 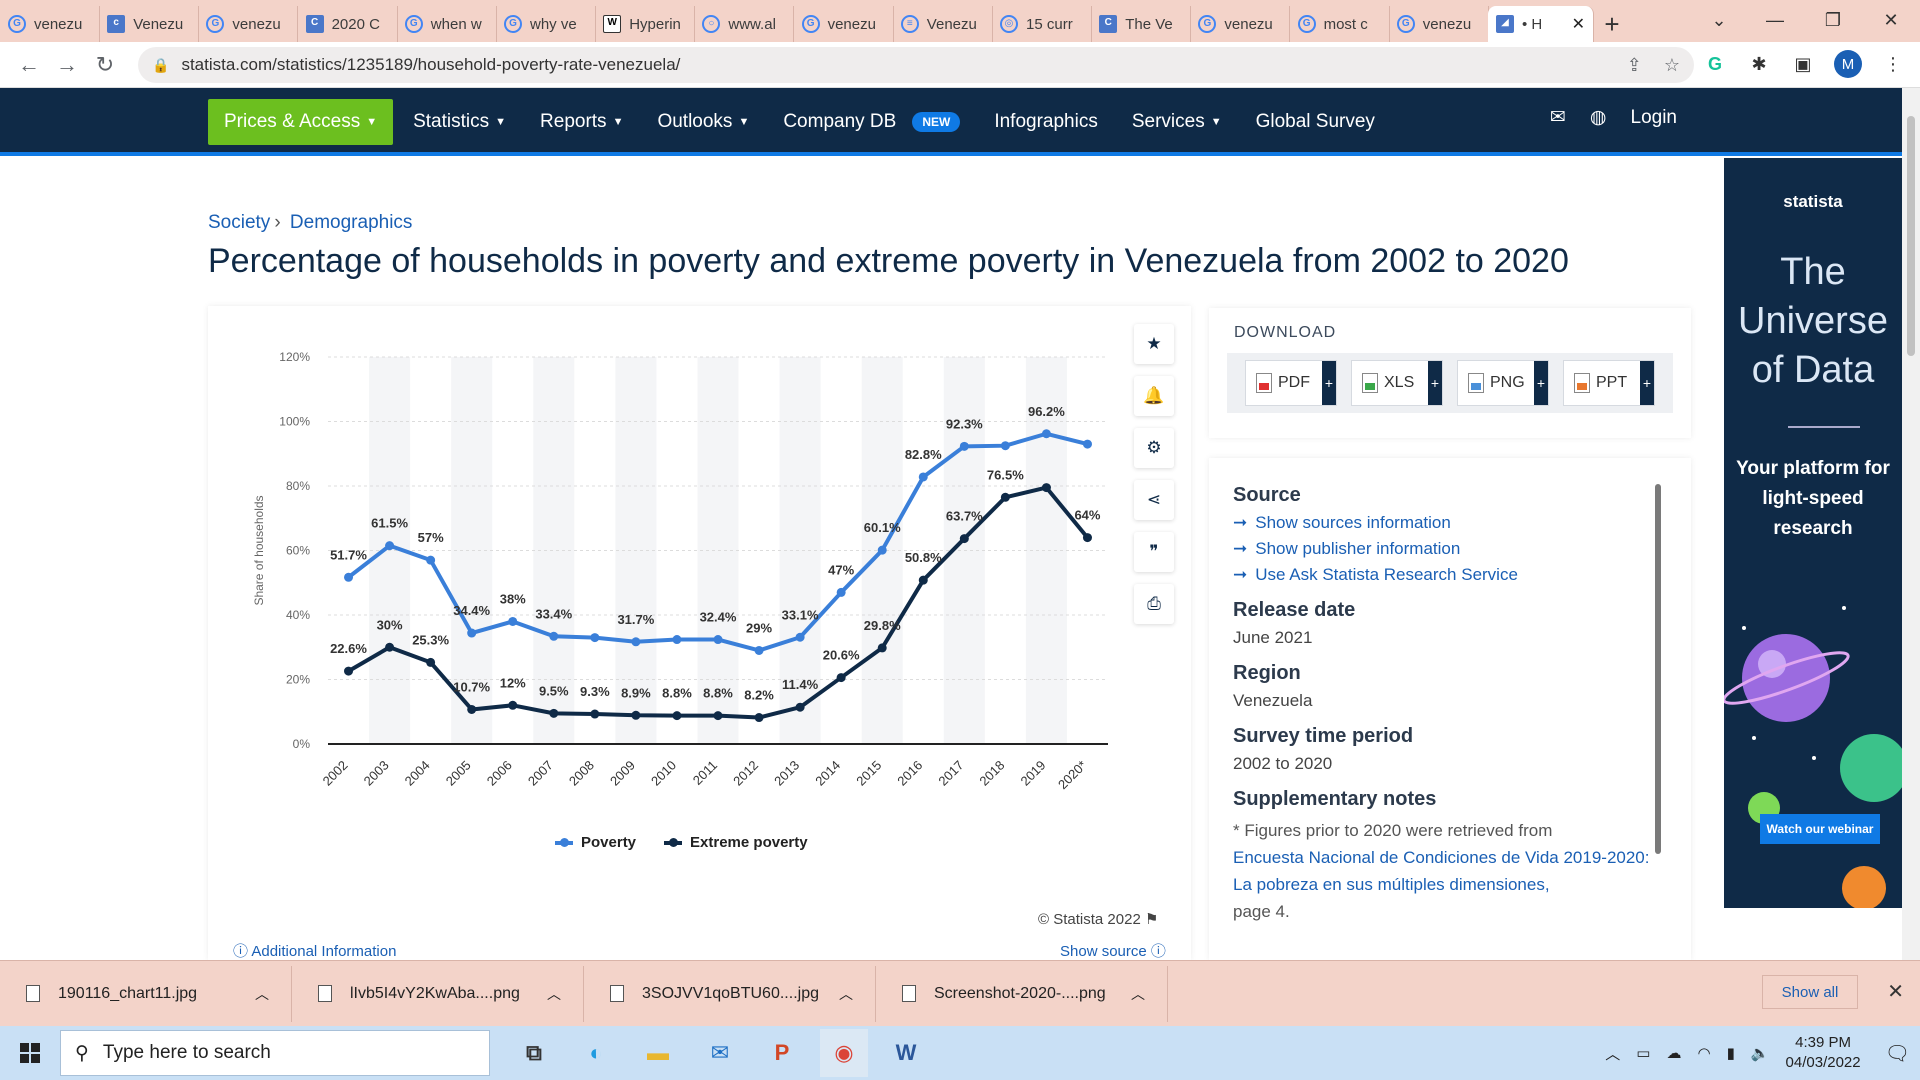 What do you see at coordinates (149, 24) in the screenshot?
I see `browser-tab: c Venezu` at bounding box center [149, 24].